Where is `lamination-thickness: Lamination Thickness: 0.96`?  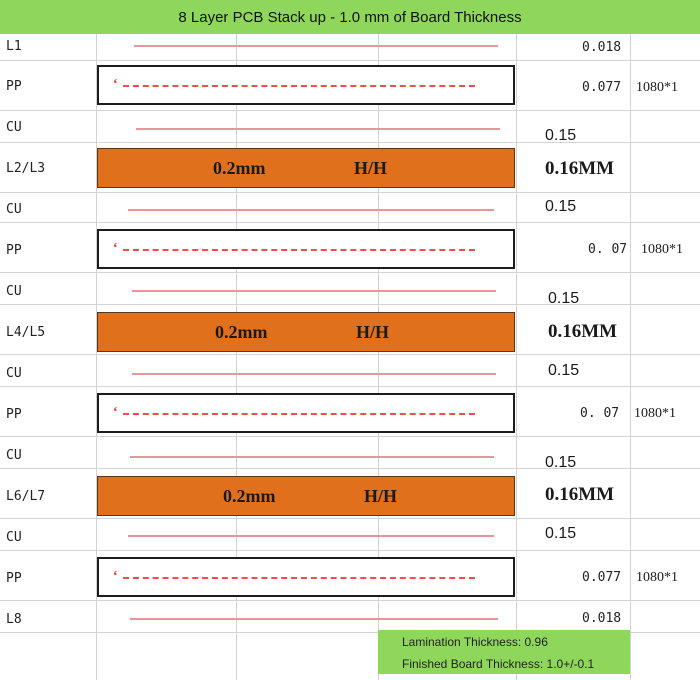 lamination-thickness: Lamination Thickness: 0.96 is located at coordinates (475, 642).